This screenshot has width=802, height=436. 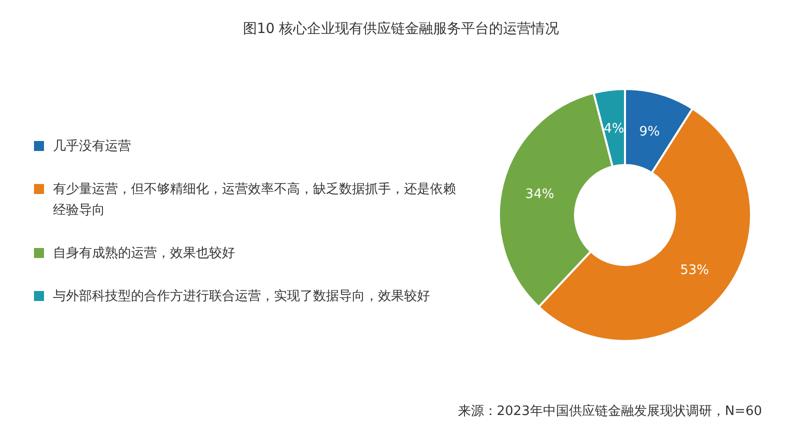 What do you see at coordinates (401, 29) in the screenshot?
I see `chart-title: 图10 核心企业现有供应链金融服务平台的运营情况` at bounding box center [401, 29].